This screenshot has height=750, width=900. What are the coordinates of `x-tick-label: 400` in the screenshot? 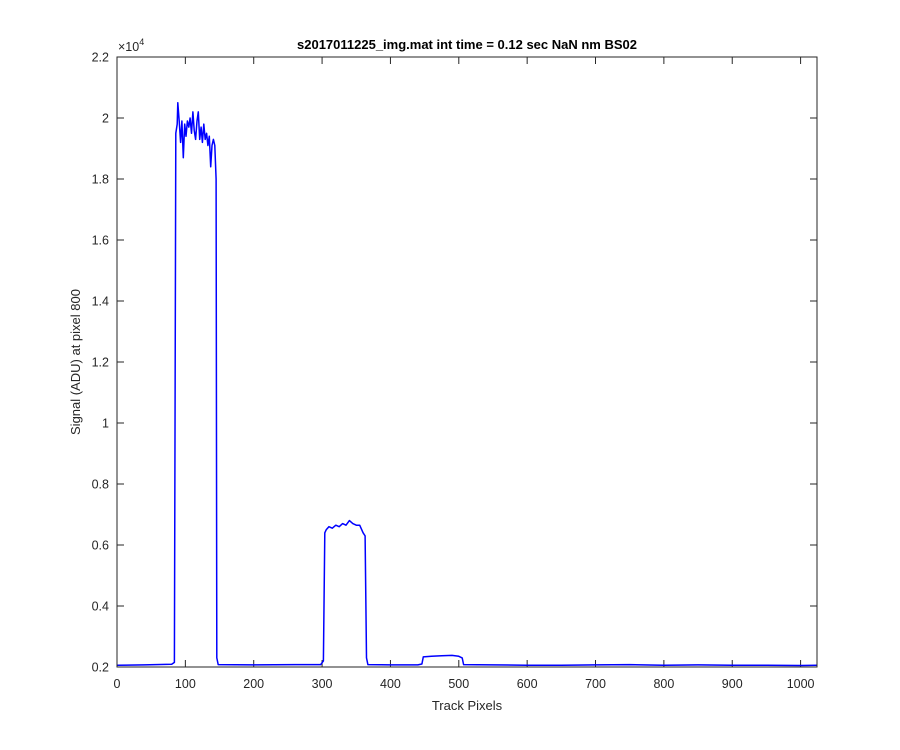 It's located at (390, 684).